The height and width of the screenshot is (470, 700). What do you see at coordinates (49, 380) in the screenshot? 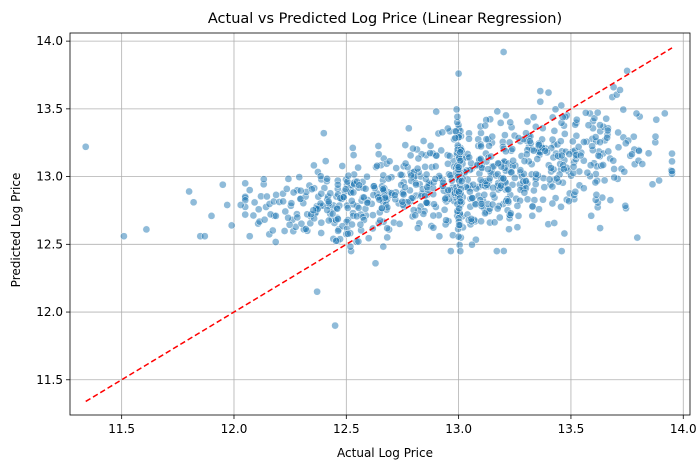
I see `y-tick-label: 11.5` at bounding box center [49, 380].